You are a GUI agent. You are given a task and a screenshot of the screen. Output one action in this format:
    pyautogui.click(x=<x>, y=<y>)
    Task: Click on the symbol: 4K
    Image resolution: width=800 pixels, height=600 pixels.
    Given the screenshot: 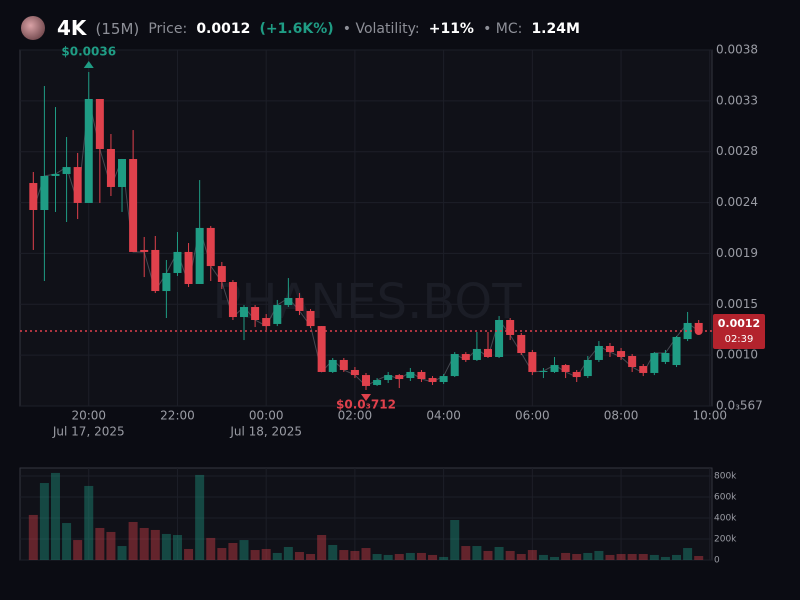 What is the action you would take?
    pyautogui.click(x=72, y=28)
    